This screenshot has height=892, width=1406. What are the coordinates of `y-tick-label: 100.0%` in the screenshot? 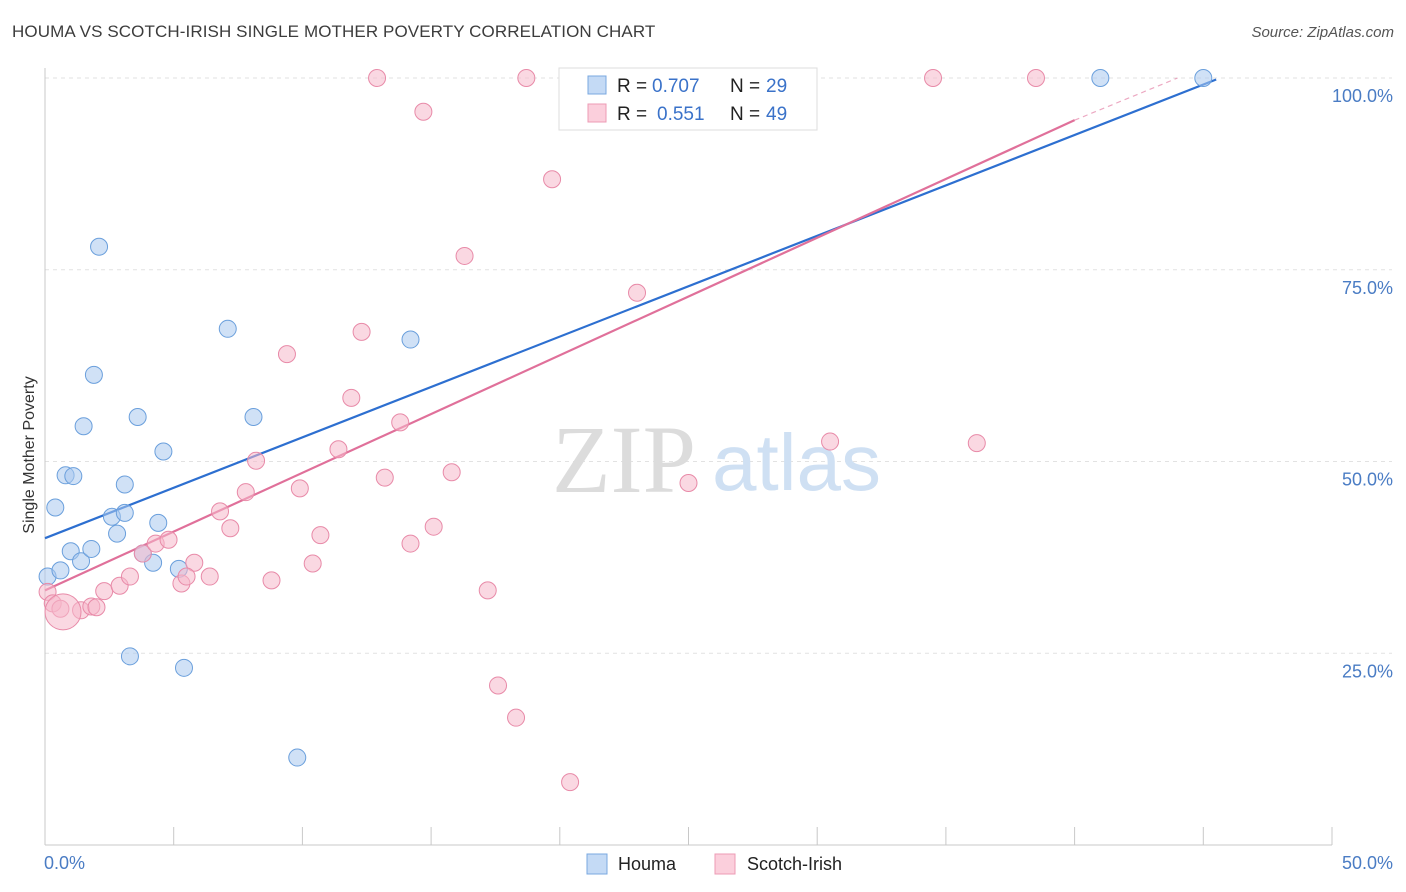 It's located at (1362, 96).